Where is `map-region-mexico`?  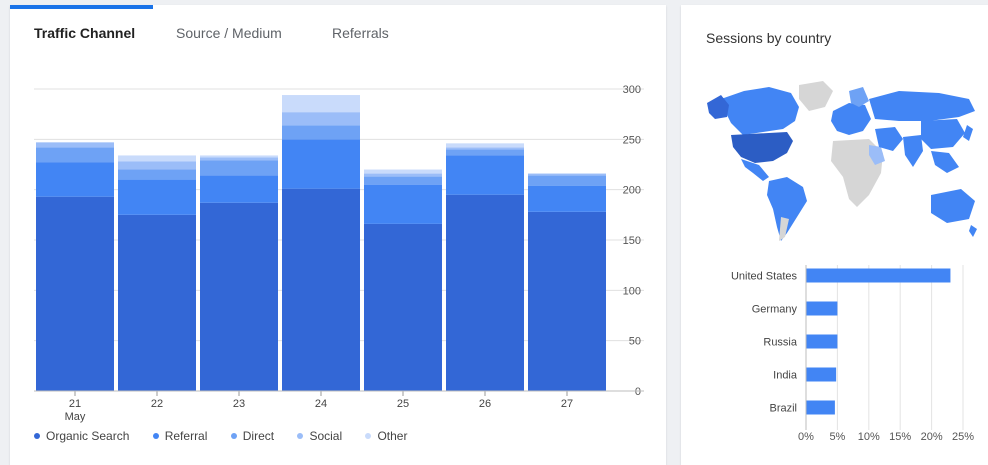
map-region-mexico is located at coordinates (755, 170).